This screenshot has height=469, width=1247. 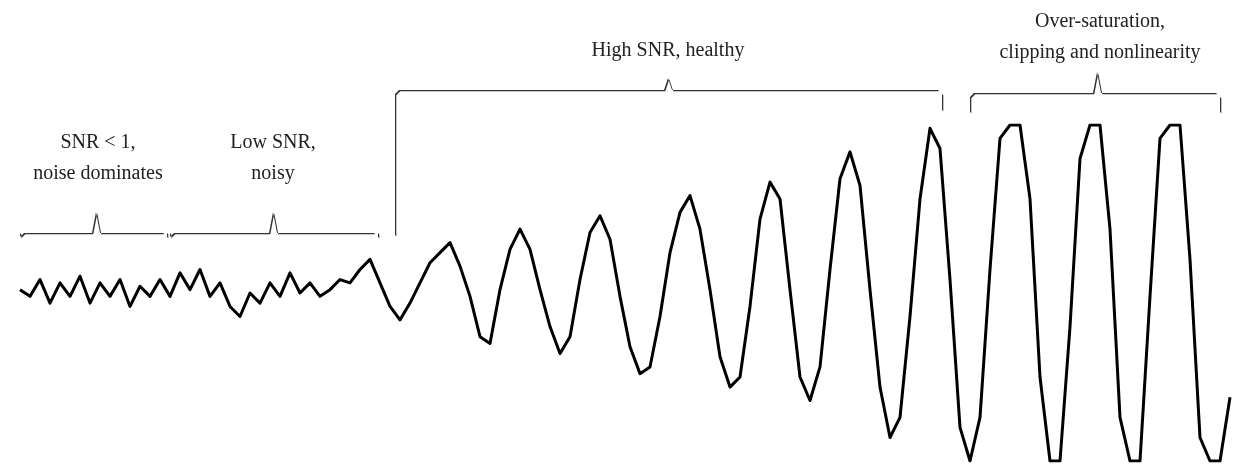 What do you see at coordinates (273, 156) in the screenshot?
I see `annotation: Low SNR, noisy` at bounding box center [273, 156].